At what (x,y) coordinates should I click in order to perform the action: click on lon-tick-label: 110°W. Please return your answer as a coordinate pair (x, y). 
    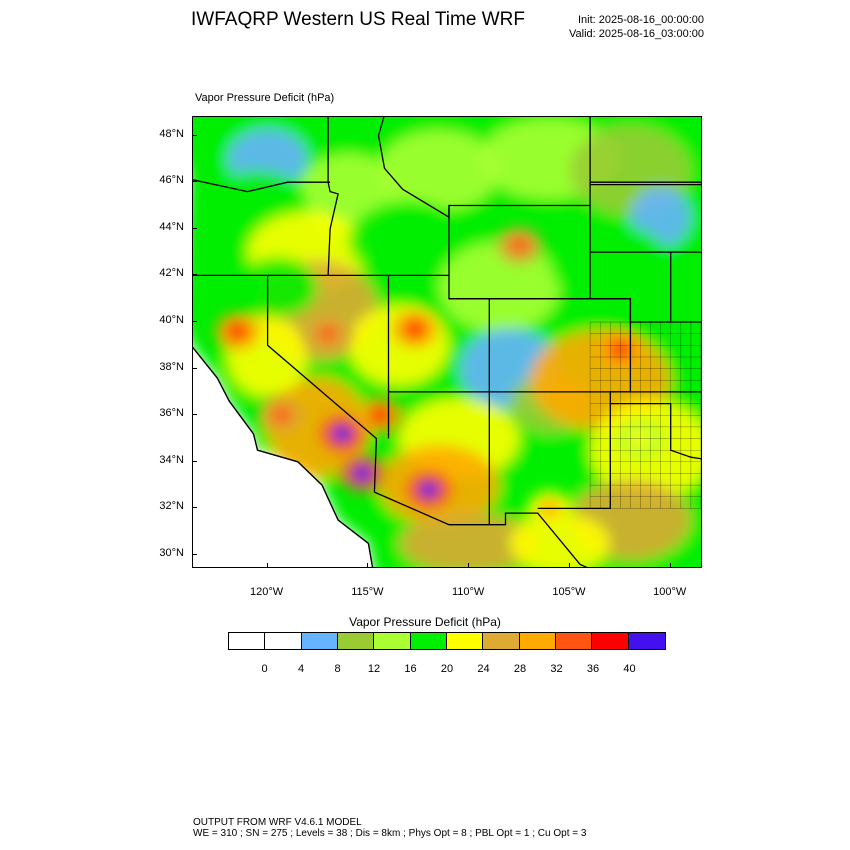
    Looking at the image, I should click on (468, 592).